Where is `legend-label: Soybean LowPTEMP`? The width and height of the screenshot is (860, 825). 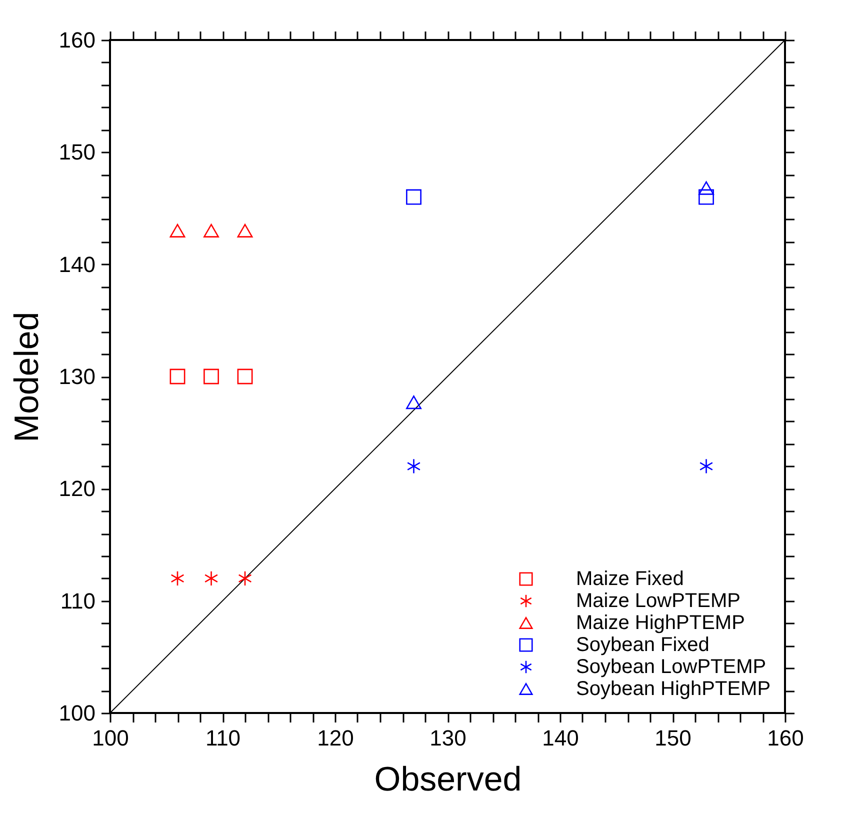 legend-label: Soybean LowPTEMP is located at coordinates (671, 667).